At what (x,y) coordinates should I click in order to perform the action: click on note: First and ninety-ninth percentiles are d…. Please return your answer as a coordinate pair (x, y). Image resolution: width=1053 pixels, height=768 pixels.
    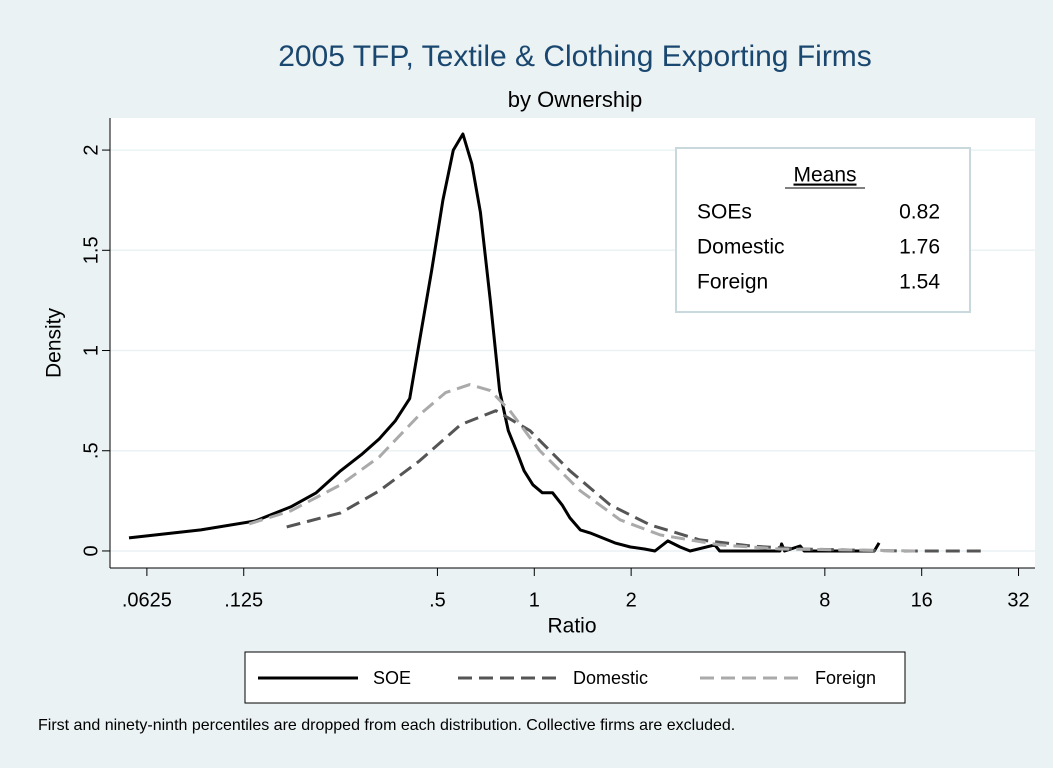
    Looking at the image, I should click on (386, 725).